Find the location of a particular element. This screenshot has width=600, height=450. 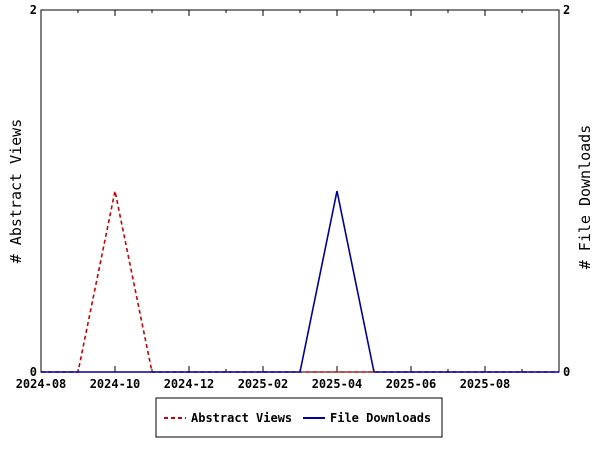

y2-tick-label: 2 is located at coordinates (566, 10).